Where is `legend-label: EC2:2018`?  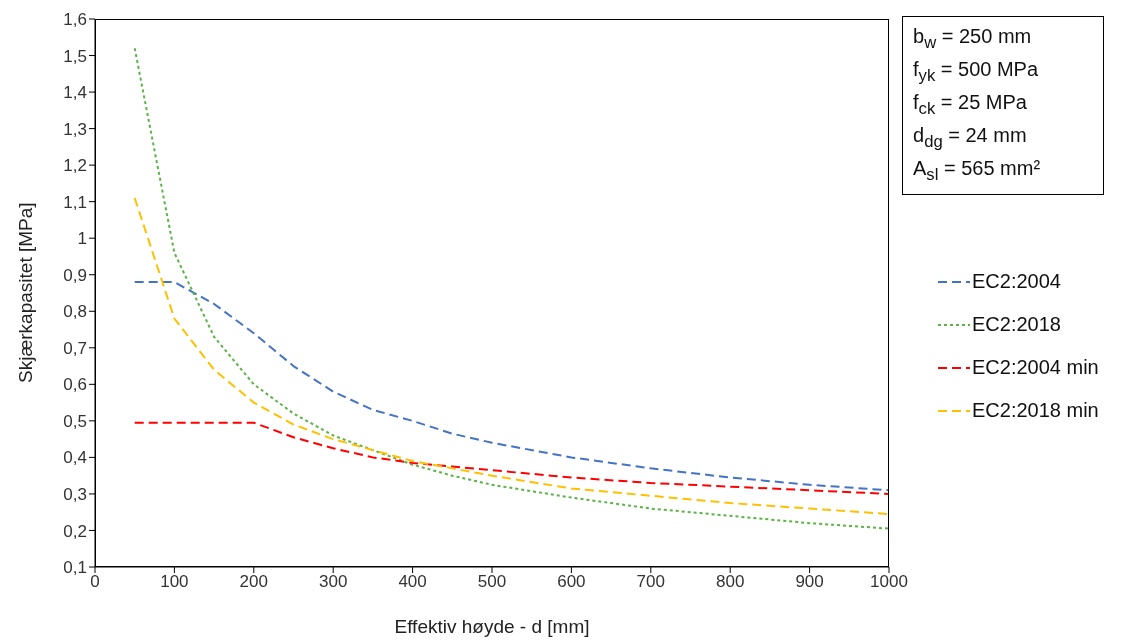 legend-label: EC2:2018 is located at coordinates (1016, 324).